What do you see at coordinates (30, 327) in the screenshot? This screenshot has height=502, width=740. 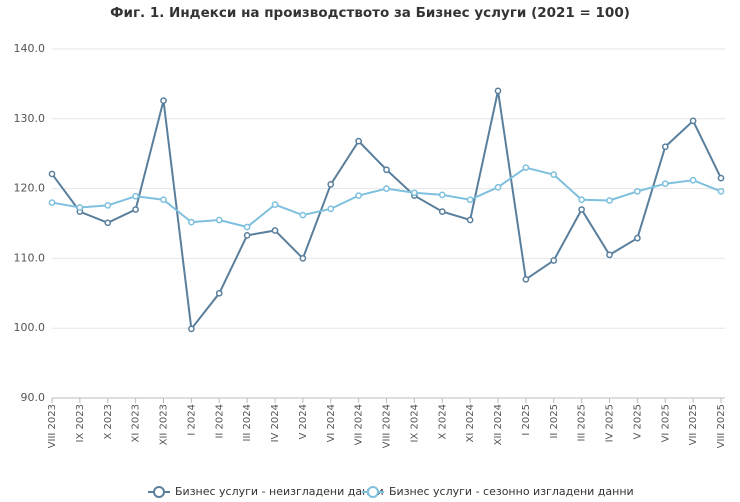 I see `y-tick-label: 100.0` at bounding box center [30, 327].